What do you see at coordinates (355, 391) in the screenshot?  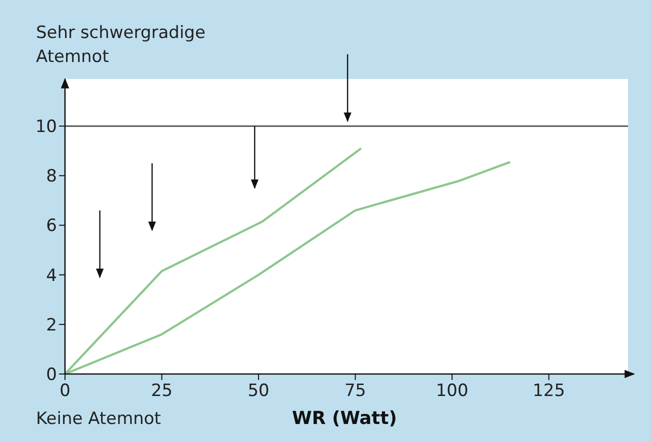 I see `x-tick-label: 75` at bounding box center [355, 391].